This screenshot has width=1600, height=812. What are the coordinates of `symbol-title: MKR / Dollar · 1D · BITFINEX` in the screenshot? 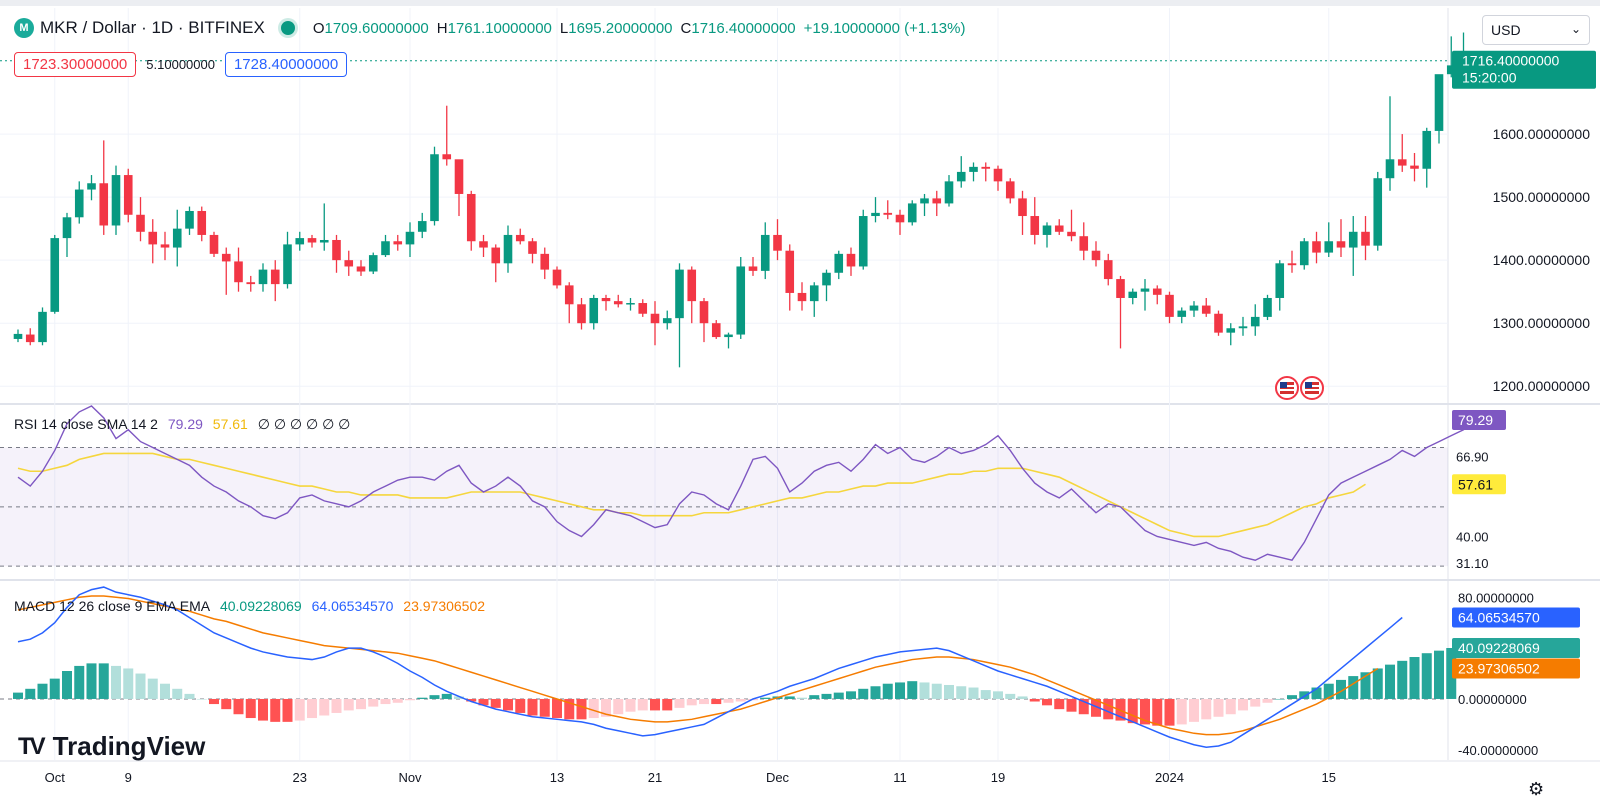 It's located at (152, 27).